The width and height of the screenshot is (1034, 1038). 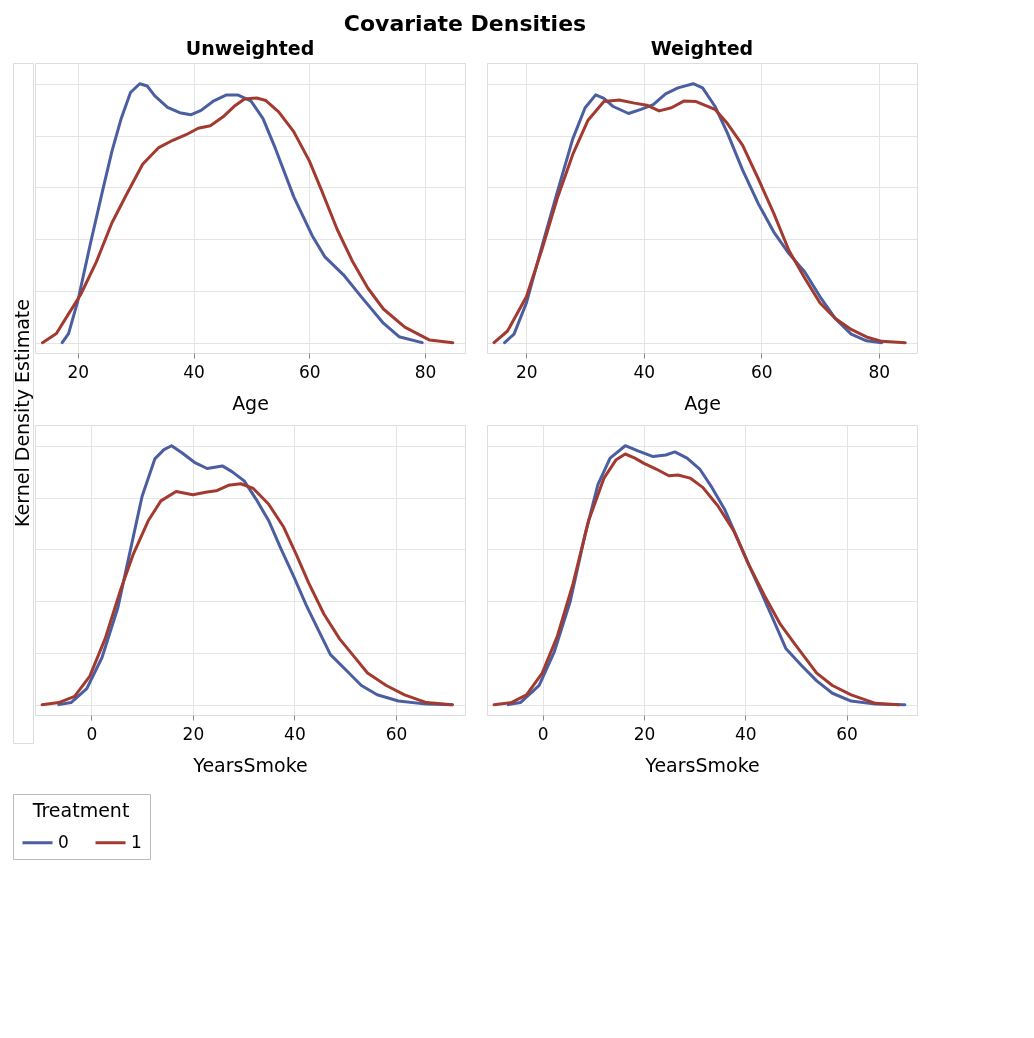 I want to click on chart-subtitle: Weighted, so click(x=702, y=48).